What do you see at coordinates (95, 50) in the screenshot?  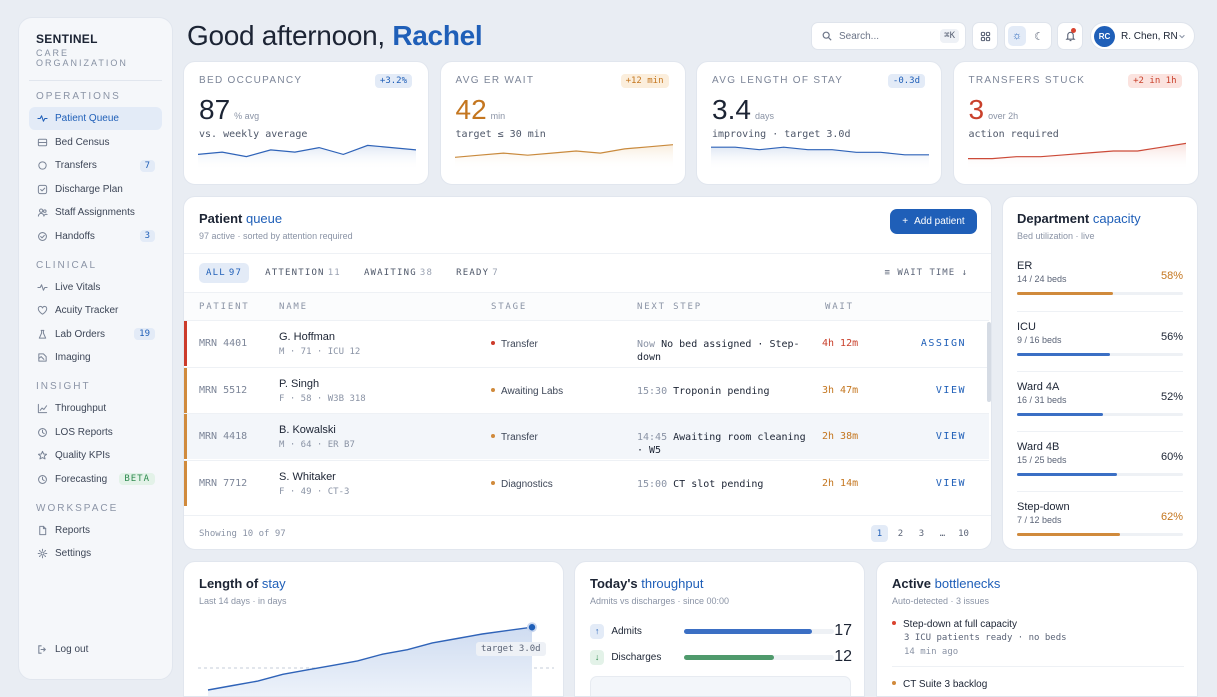 I see `brand: SENTINEL CARE ORGANIZATION` at bounding box center [95, 50].